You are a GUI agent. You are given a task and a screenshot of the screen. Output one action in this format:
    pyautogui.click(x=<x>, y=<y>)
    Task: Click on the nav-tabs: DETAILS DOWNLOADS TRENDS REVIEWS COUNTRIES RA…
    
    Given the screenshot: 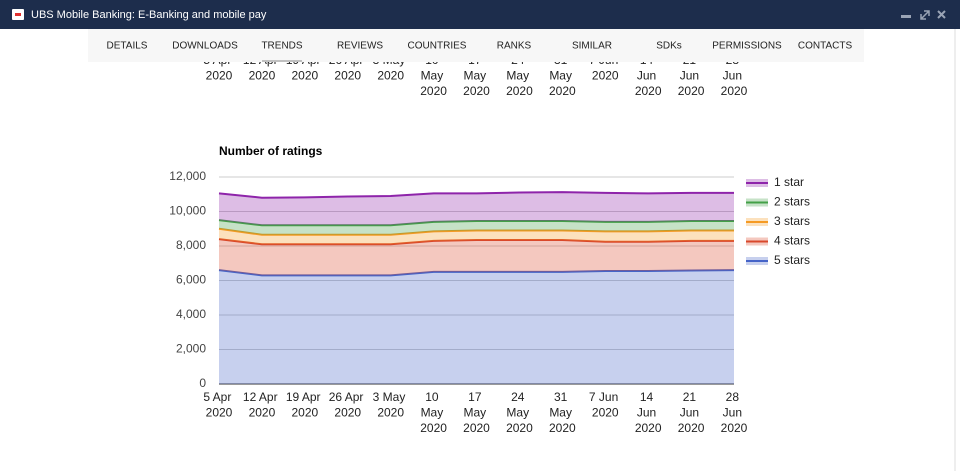 What is the action you would take?
    pyautogui.click(x=480, y=51)
    